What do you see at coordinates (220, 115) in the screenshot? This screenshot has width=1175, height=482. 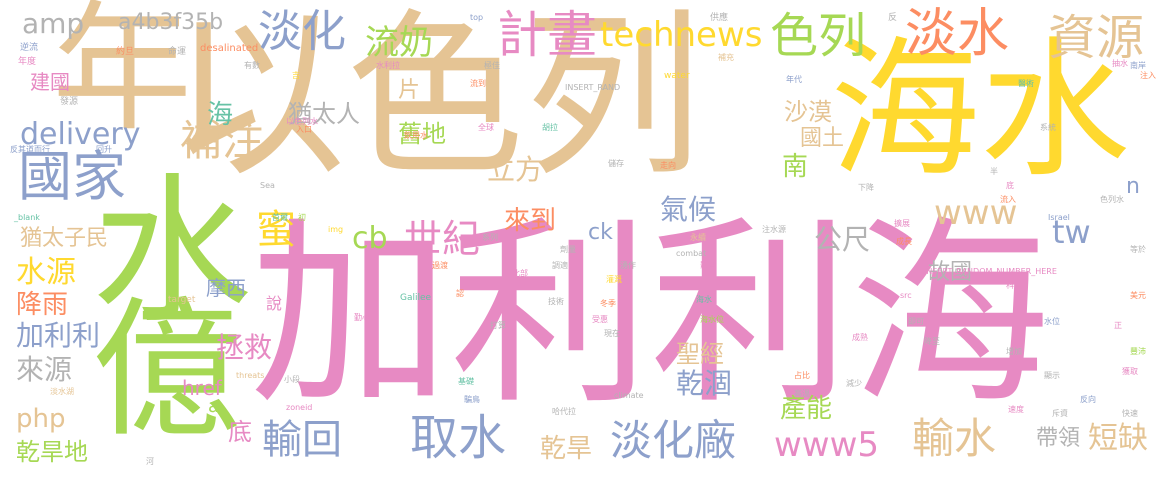 I see `word-hai: 海` at bounding box center [220, 115].